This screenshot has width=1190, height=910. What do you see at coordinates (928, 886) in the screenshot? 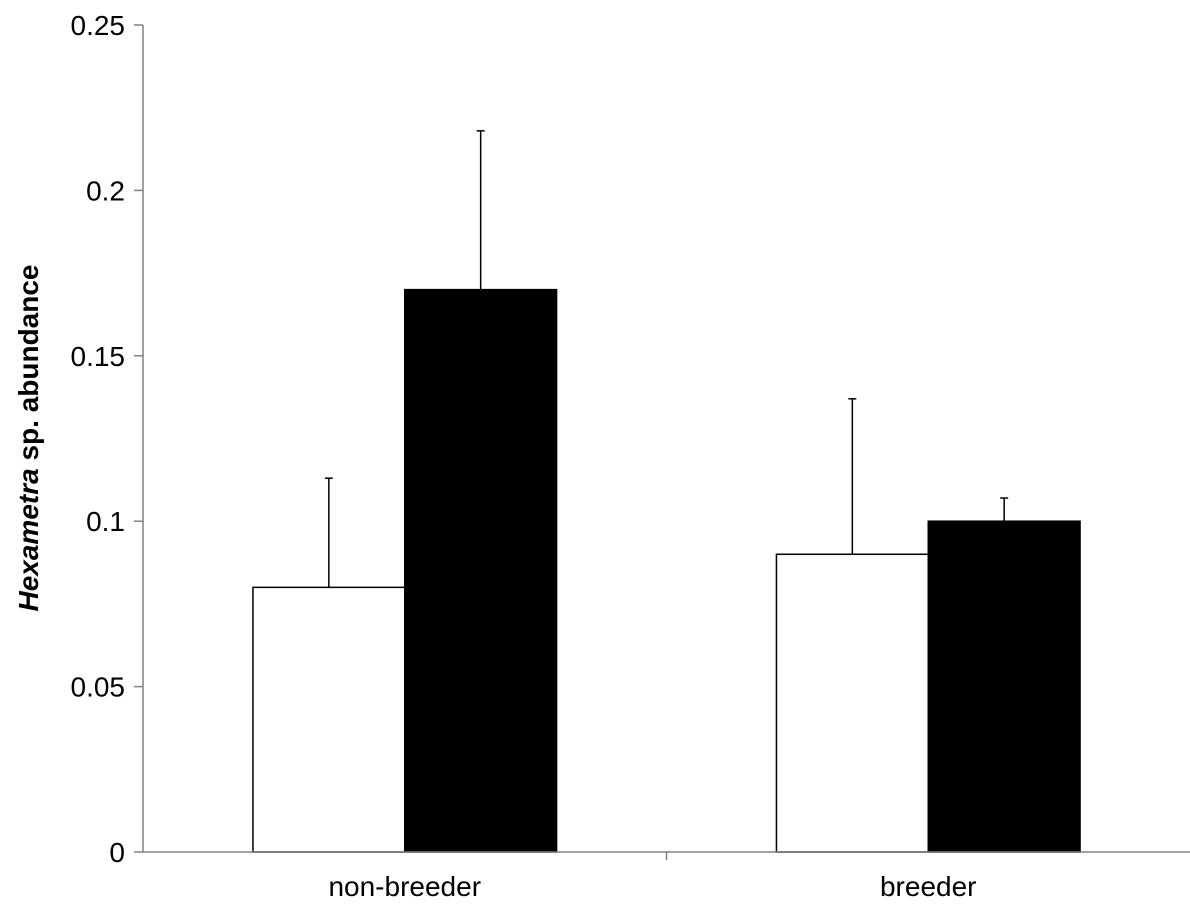
I see `x-tick-label: breeder` at bounding box center [928, 886].